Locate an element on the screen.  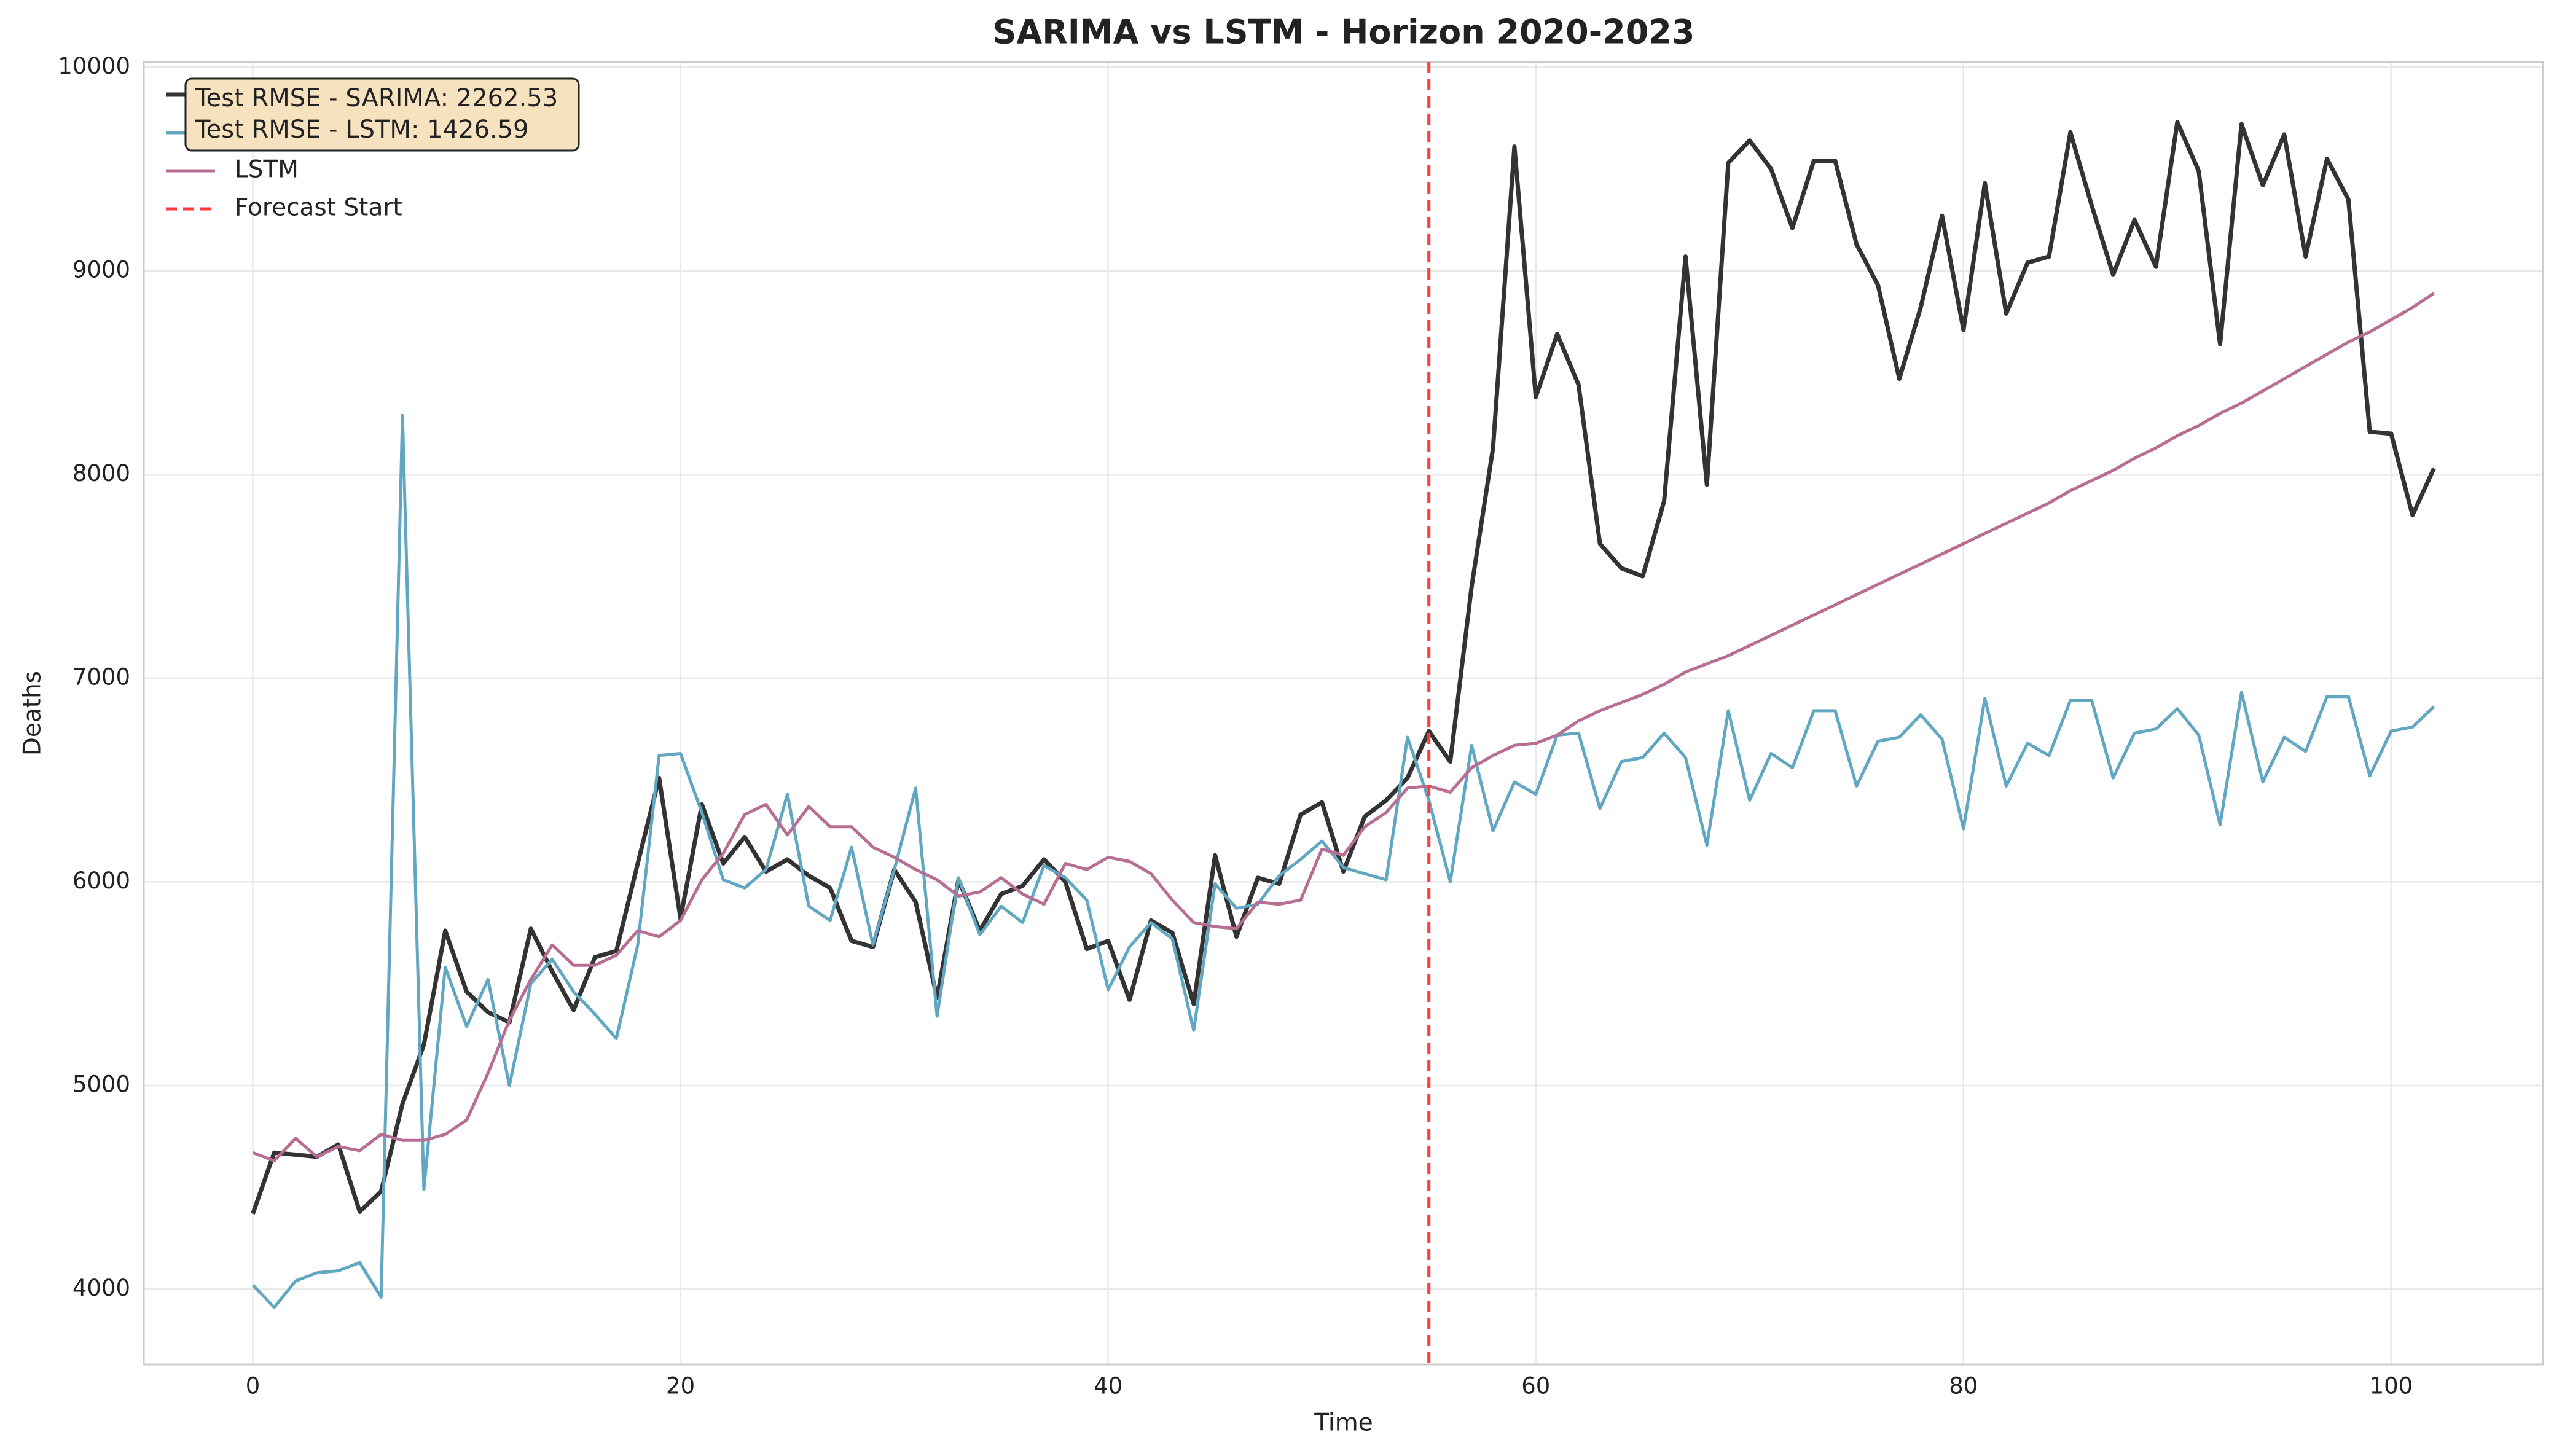
y-tick-label: 5000 is located at coordinates (101, 1084).